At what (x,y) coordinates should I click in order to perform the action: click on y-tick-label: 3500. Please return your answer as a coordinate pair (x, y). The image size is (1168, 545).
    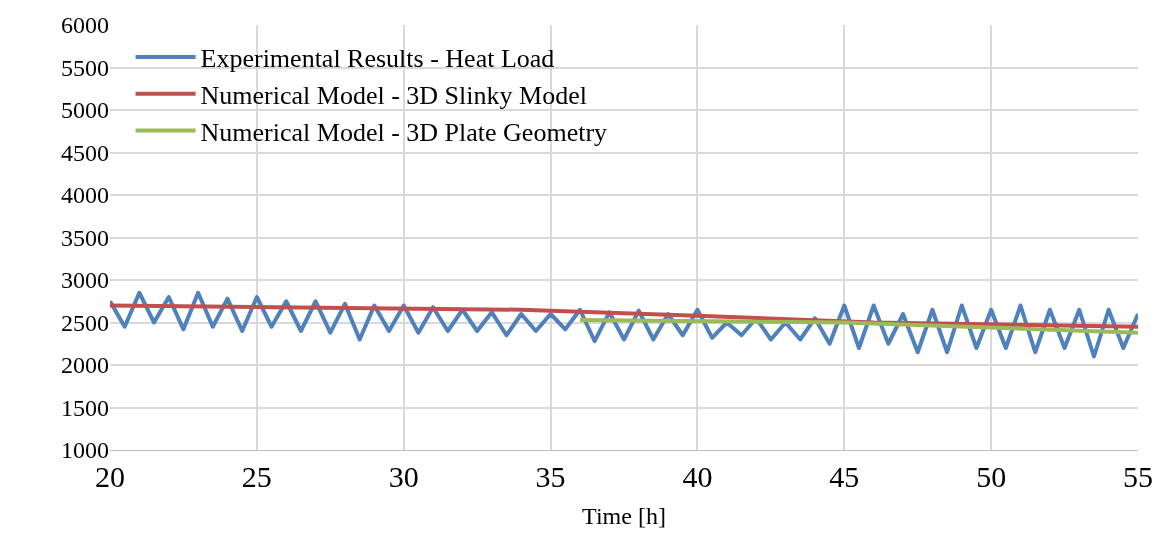
    Looking at the image, I should click on (85, 237).